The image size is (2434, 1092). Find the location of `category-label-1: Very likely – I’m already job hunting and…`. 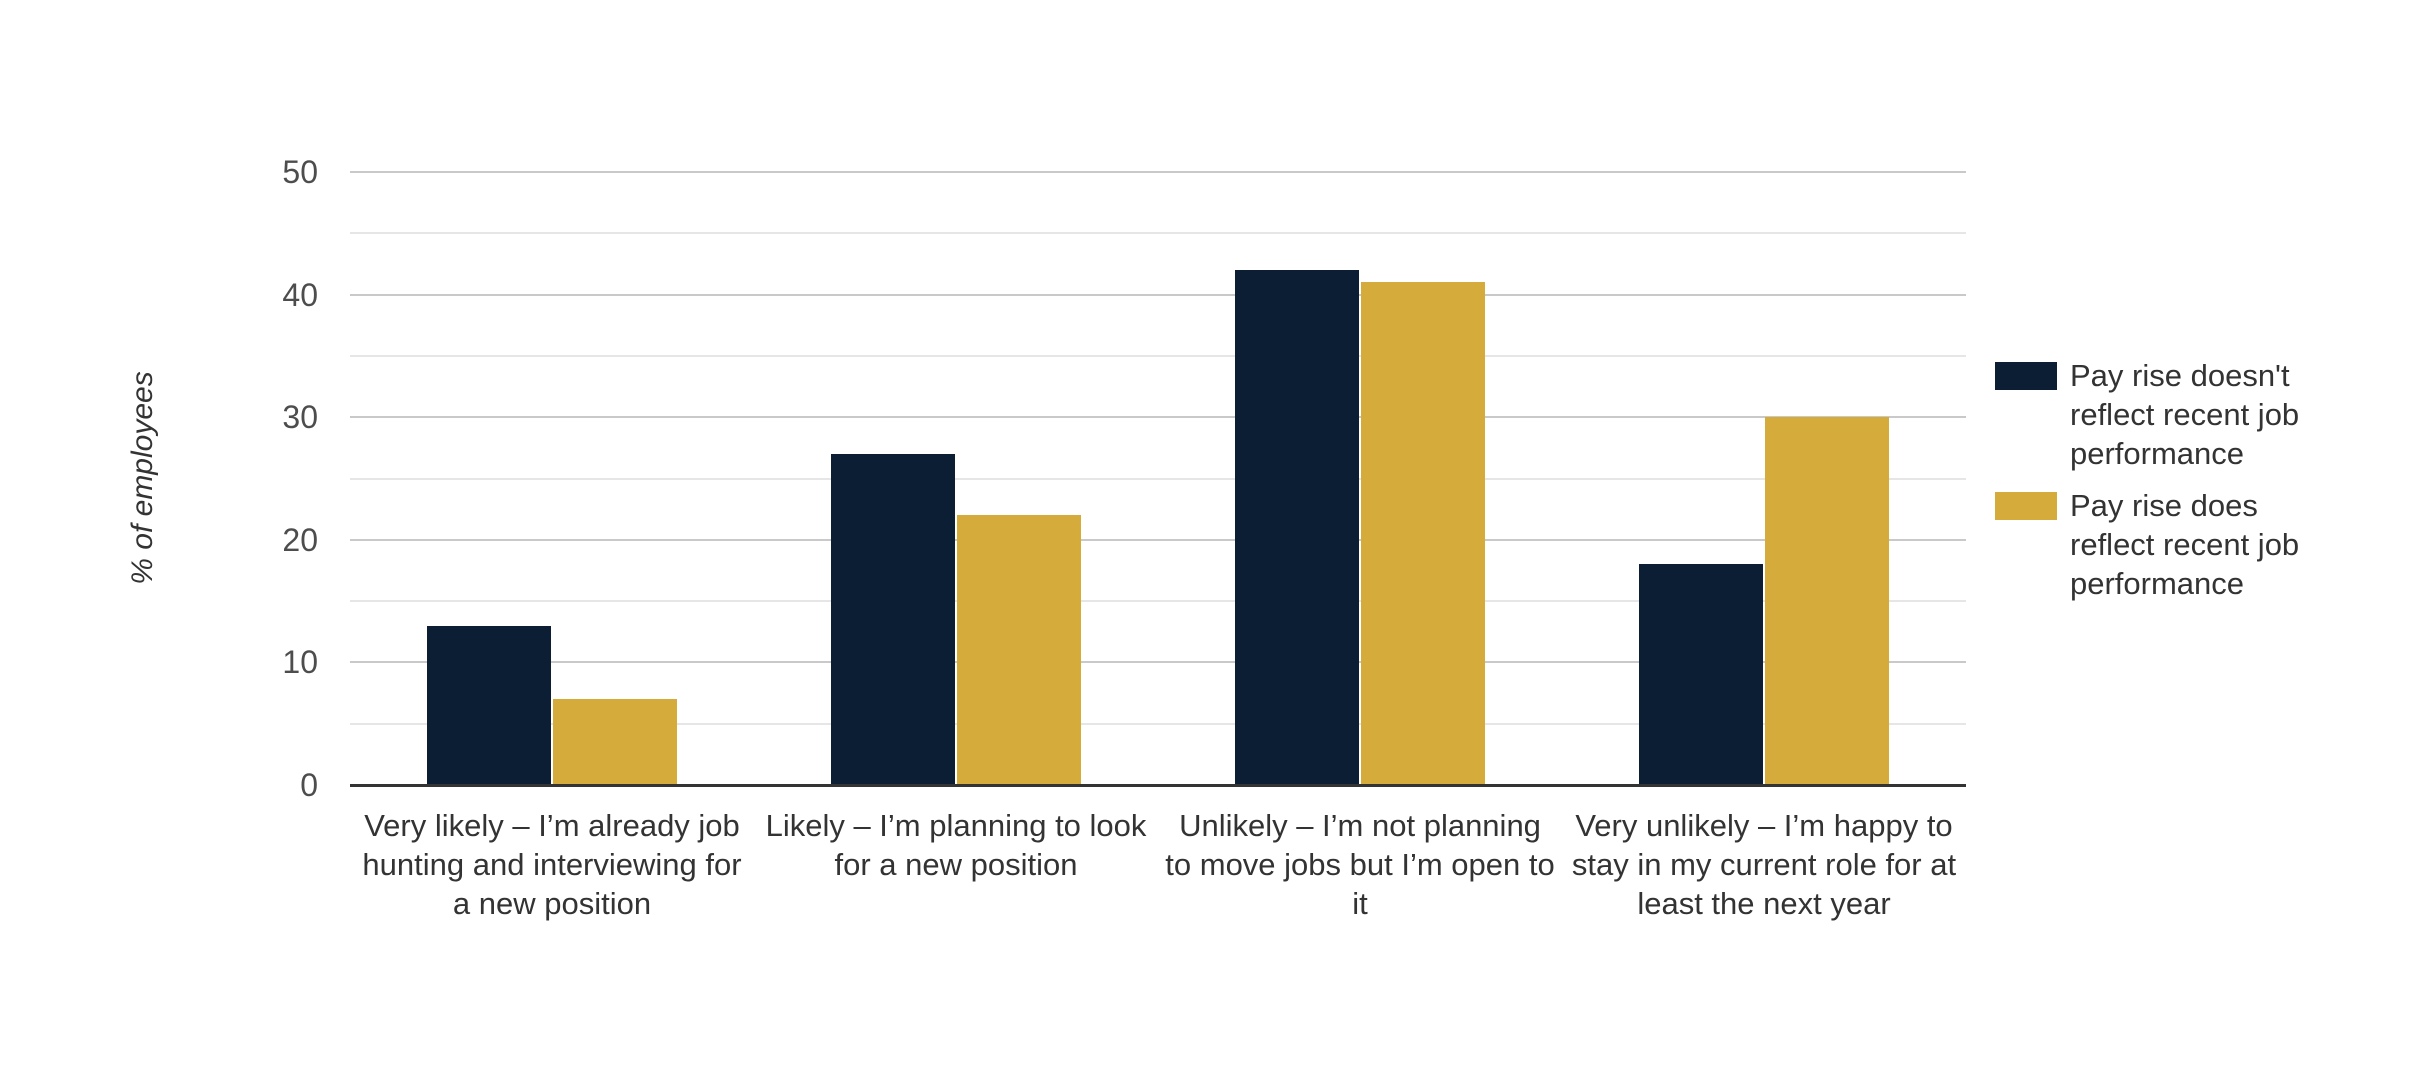

category-label-1: Very likely – I’m already job hunting and… is located at coordinates (552, 864).